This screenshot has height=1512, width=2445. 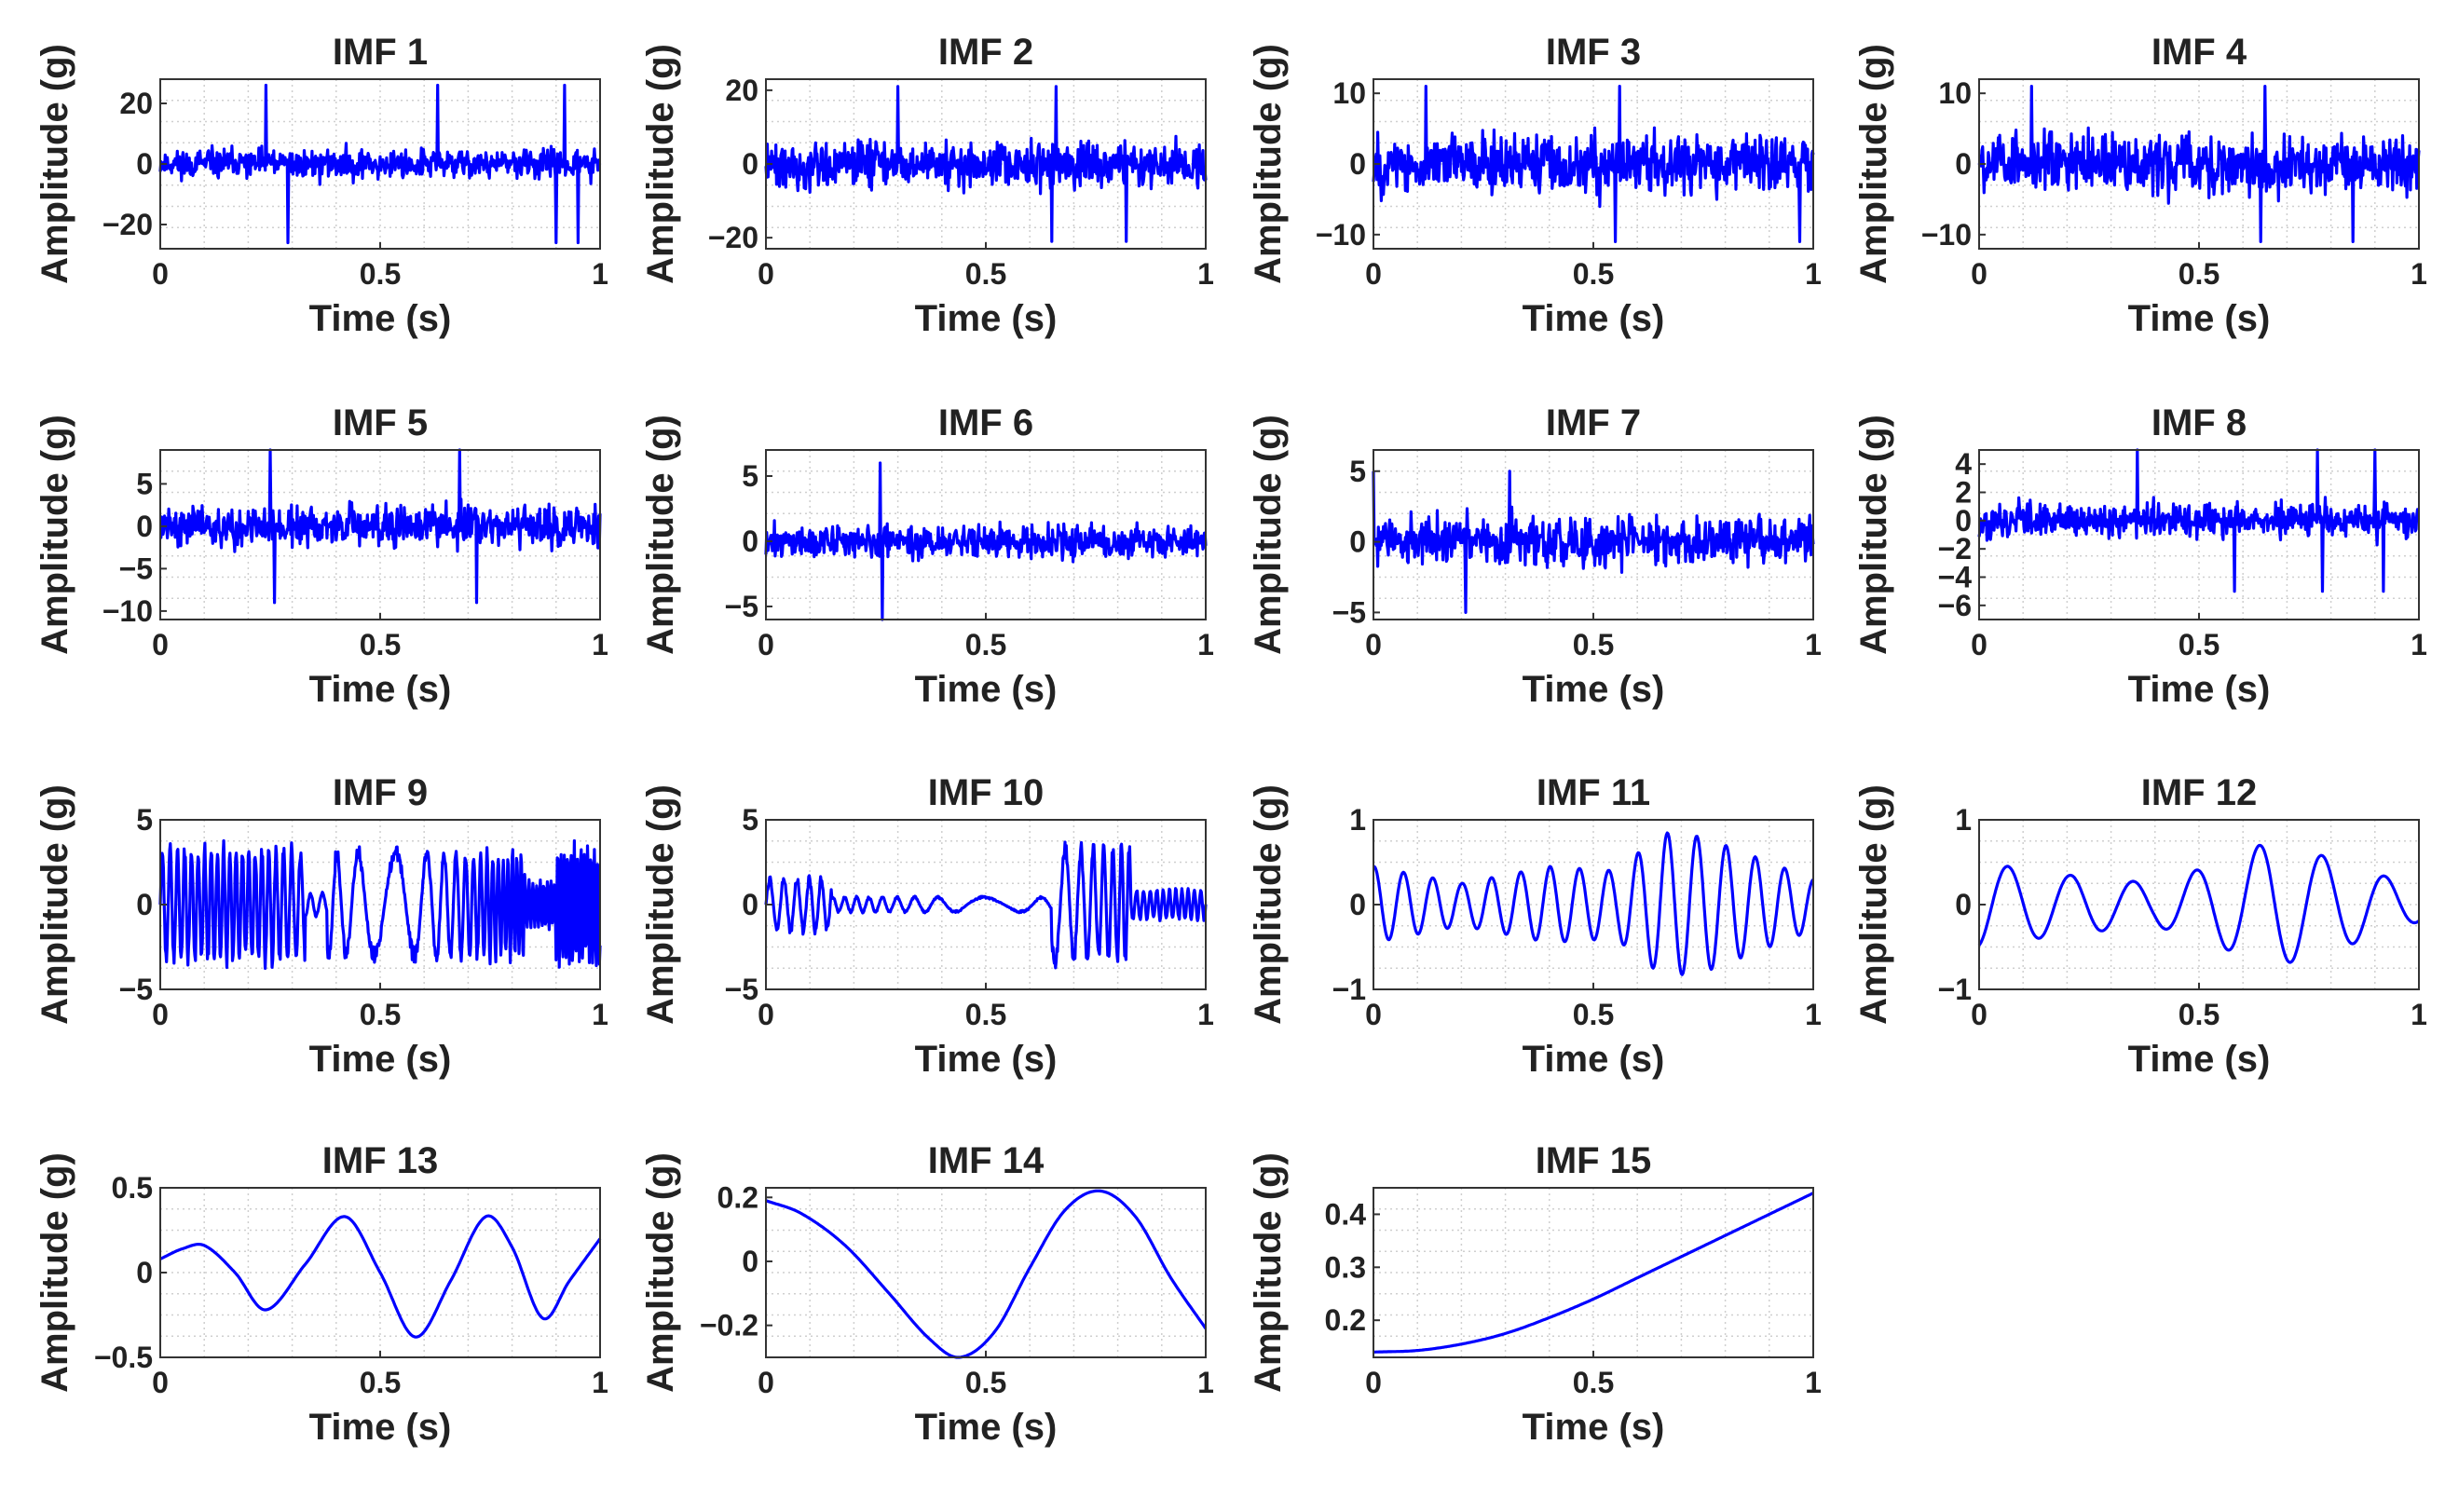 What do you see at coordinates (1955, 548) in the screenshot?
I see `y-tick-label: −2` at bounding box center [1955, 548].